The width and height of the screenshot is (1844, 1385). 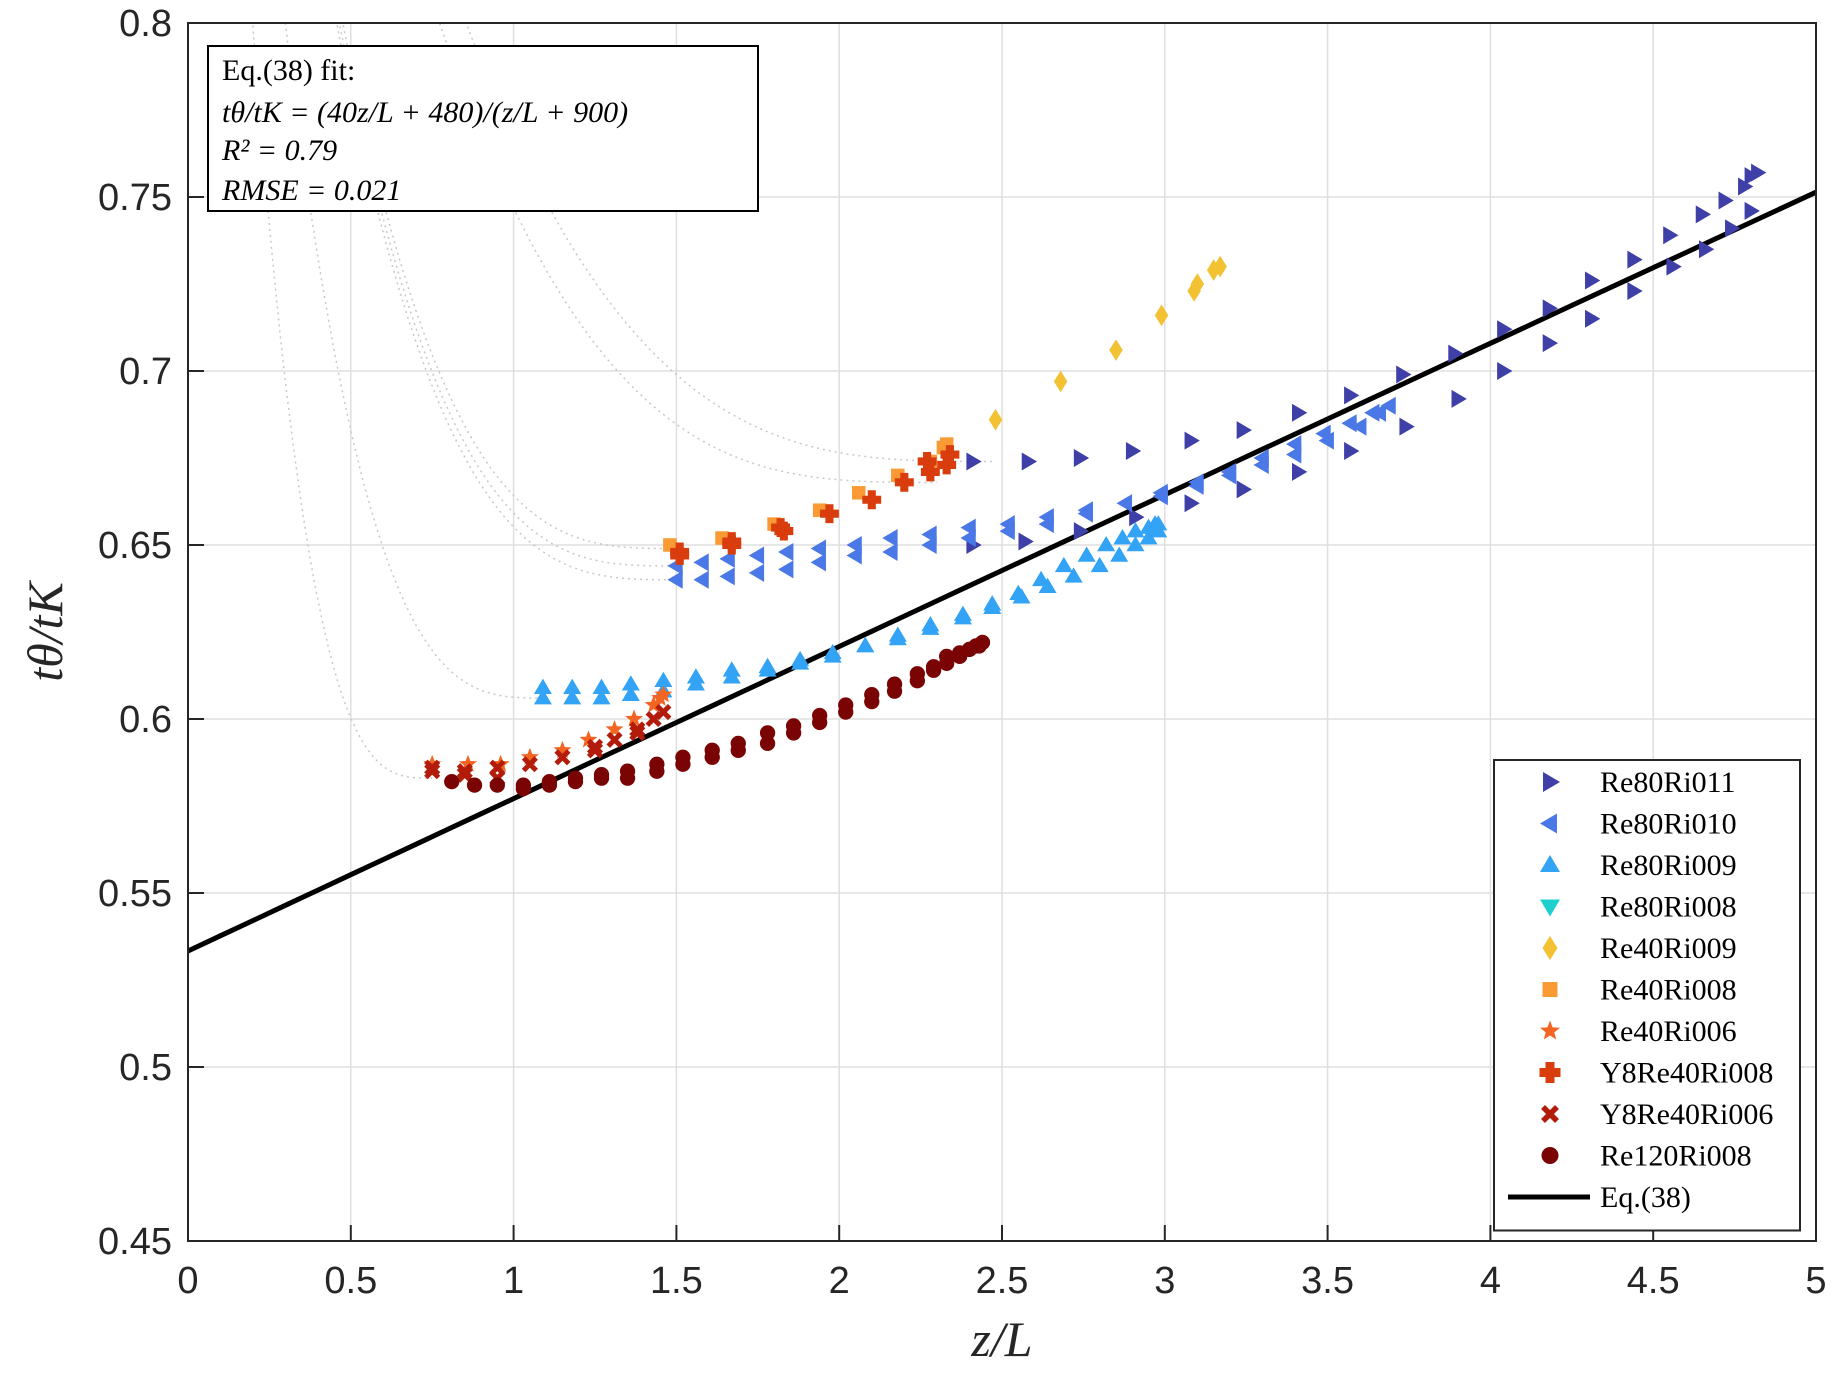 What do you see at coordinates (1550, 863) in the screenshot?
I see `legend-marker-Re80Ri009` at bounding box center [1550, 863].